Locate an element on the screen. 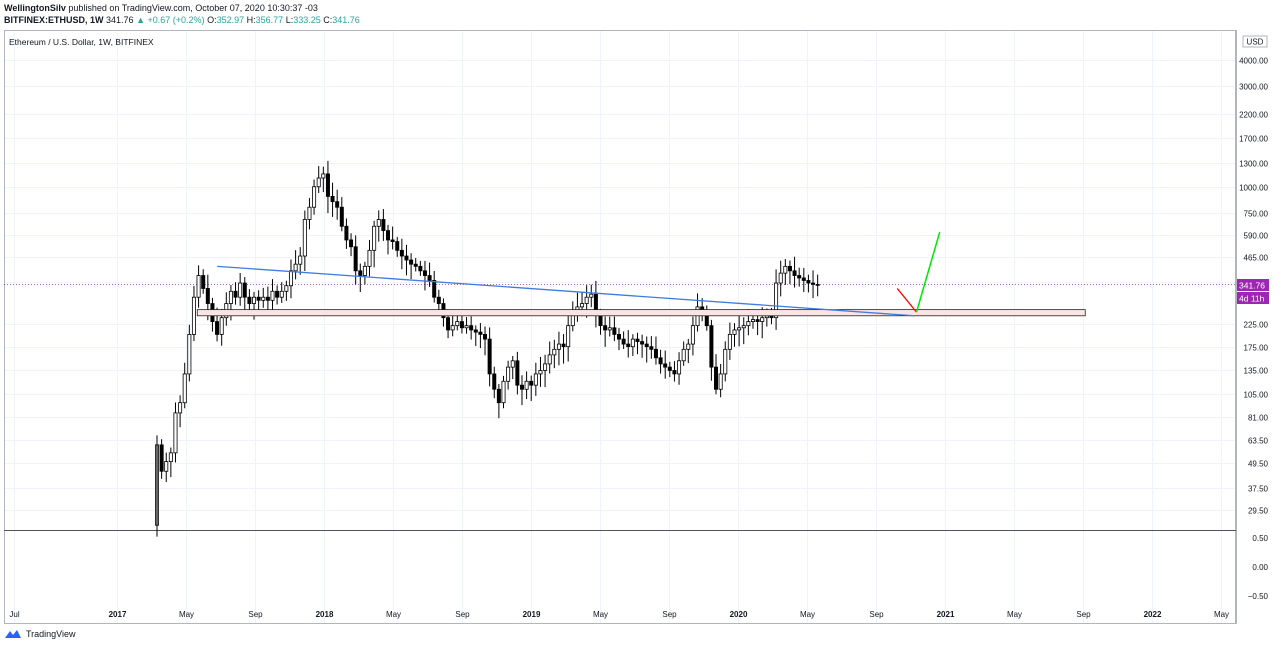 This screenshot has width=1280, height=649. tradingview-footer: TradingView is located at coordinates (40, 634).